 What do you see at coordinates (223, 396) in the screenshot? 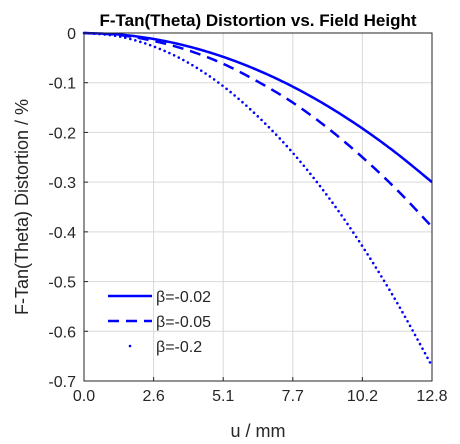
I see `x-tick-label: 5.1` at bounding box center [223, 396].